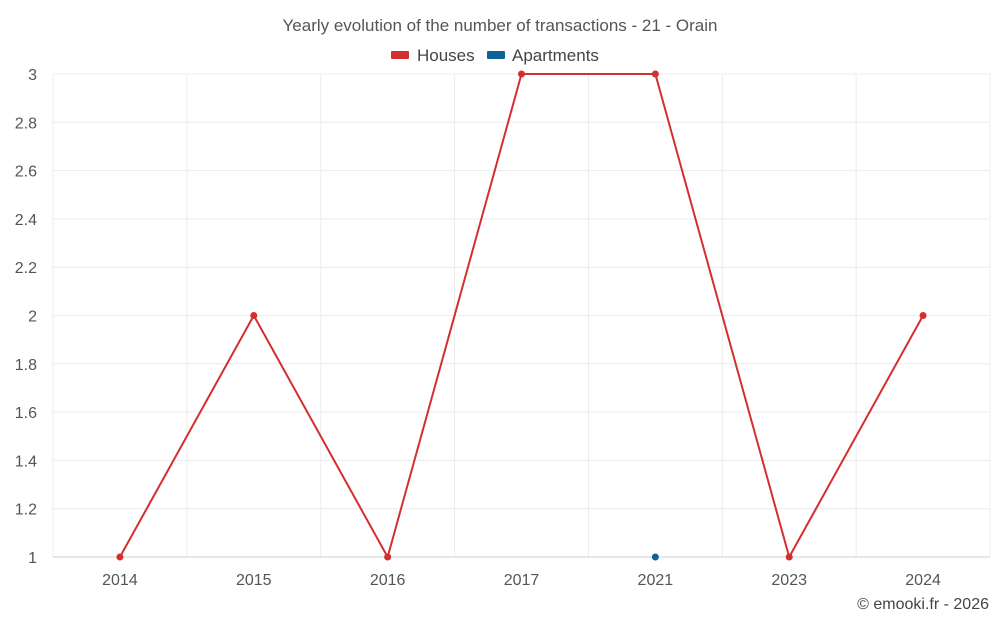 Image resolution: width=1000 pixels, height=625 pixels. Describe the element at coordinates (26, 317) in the screenshot. I see `y-axis-ticks: 1 1.2 1.4 1.6 1.8 2 2.2 2.4 2.6 2.8 3` at that location.